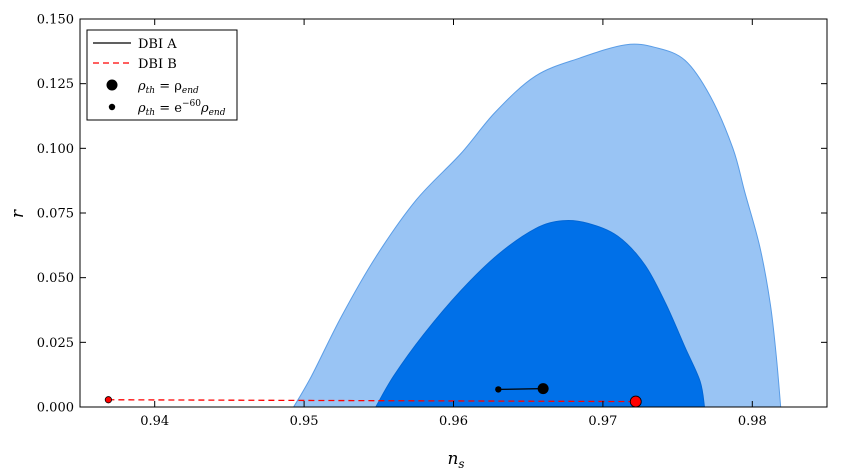  I want to click on series-line-dbi-b, so click(372, 401).